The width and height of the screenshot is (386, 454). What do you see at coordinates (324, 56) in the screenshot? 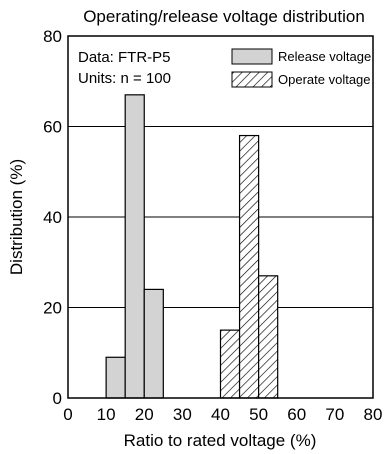
I see `legend-label-release: Release voltage` at bounding box center [324, 56].